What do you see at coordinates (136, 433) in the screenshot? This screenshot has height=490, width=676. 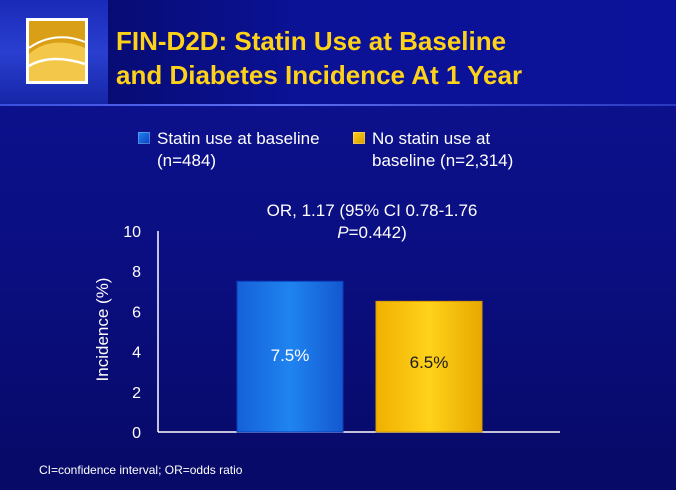 I see `y-tick-label: 0` at bounding box center [136, 433].